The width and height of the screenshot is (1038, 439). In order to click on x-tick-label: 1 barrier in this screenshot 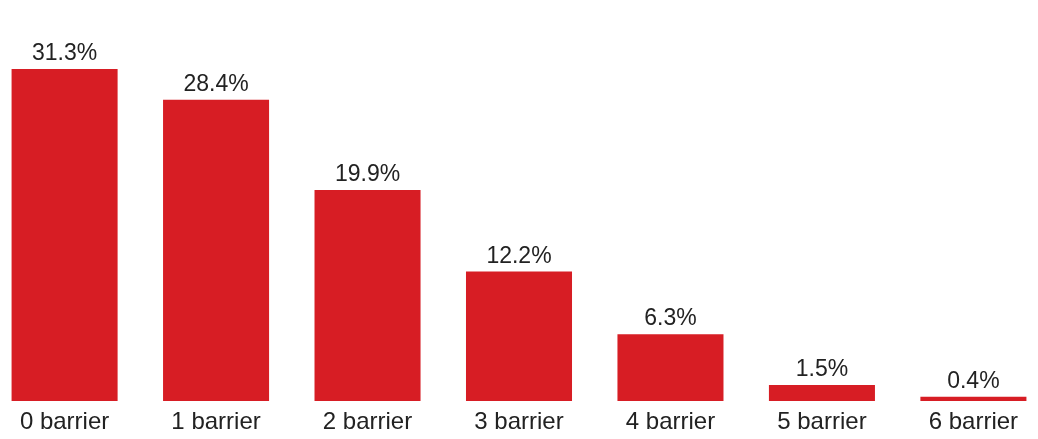, I will do `click(216, 420)`.